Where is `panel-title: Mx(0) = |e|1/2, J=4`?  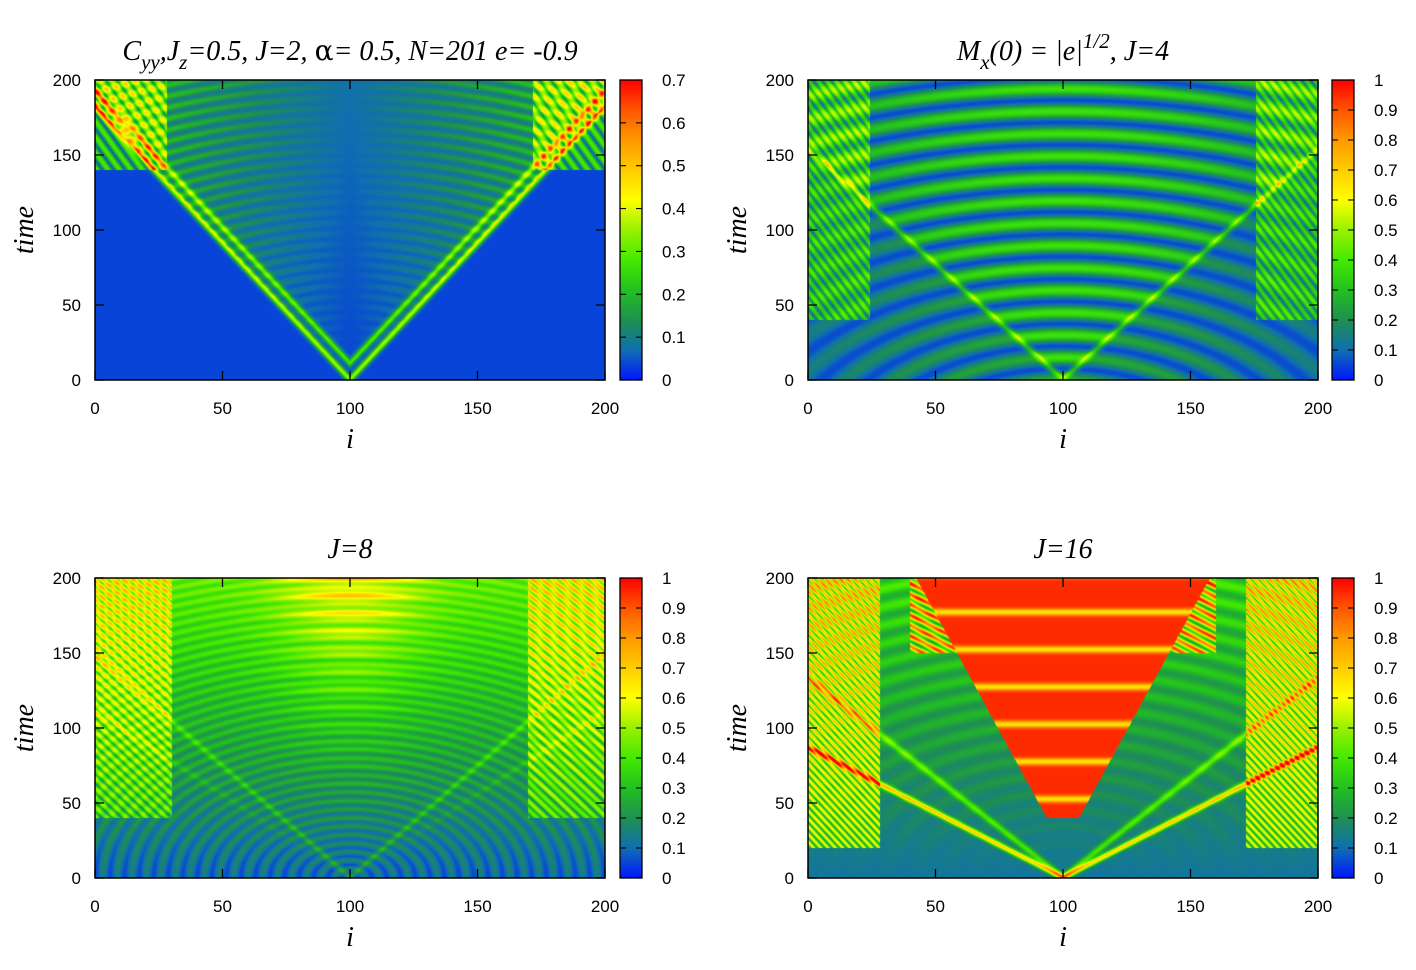 panel-title: Mx(0) = |e|1/2, J=4 is located at coordinates (1062, 51).